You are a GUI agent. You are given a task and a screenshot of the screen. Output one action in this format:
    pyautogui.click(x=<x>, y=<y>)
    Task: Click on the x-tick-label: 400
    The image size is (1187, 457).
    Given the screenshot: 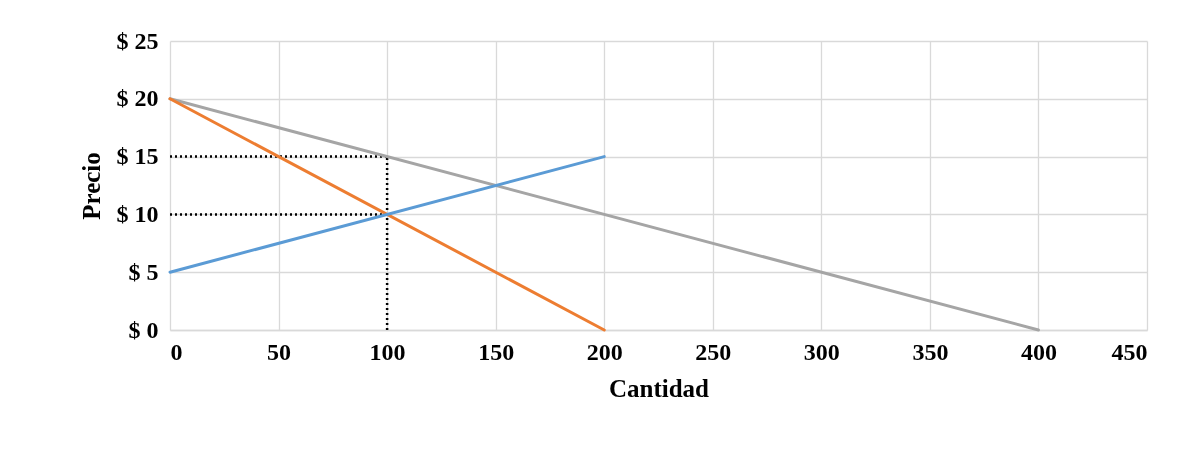 What is the action you would take?
    pyautogui.click(x=1038, y=351)
    